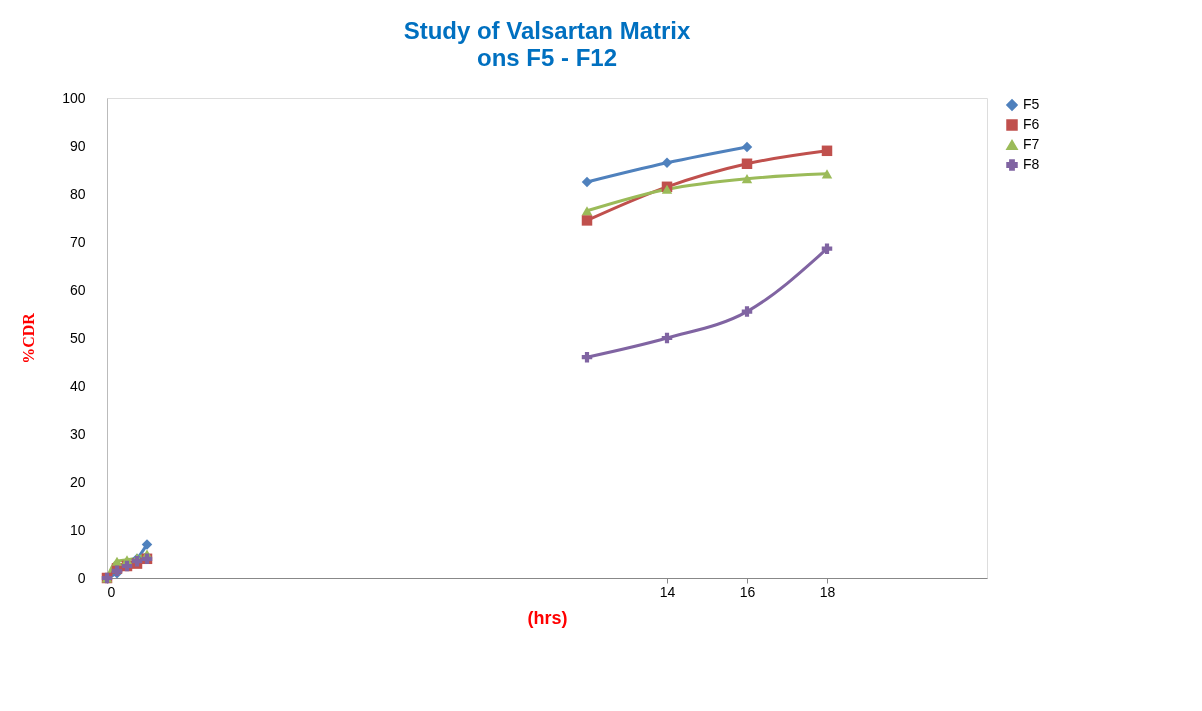 The height and width of the screenshot is (711, 1202). What do you see at coordinates (667, 591) in the screenshot?
I see `x-tick-label: 14` at bounding box center [667, 591].